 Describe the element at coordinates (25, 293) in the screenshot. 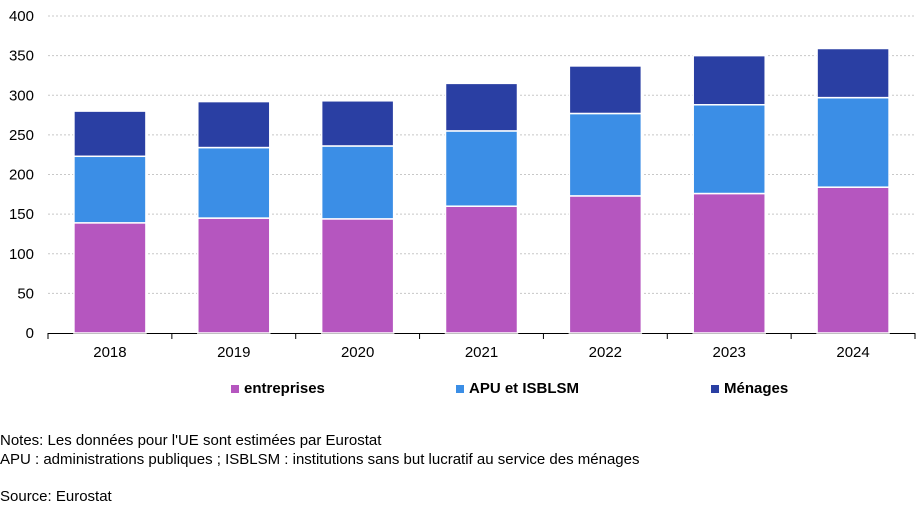

I see `y-tick-label-50: 50` at that location.